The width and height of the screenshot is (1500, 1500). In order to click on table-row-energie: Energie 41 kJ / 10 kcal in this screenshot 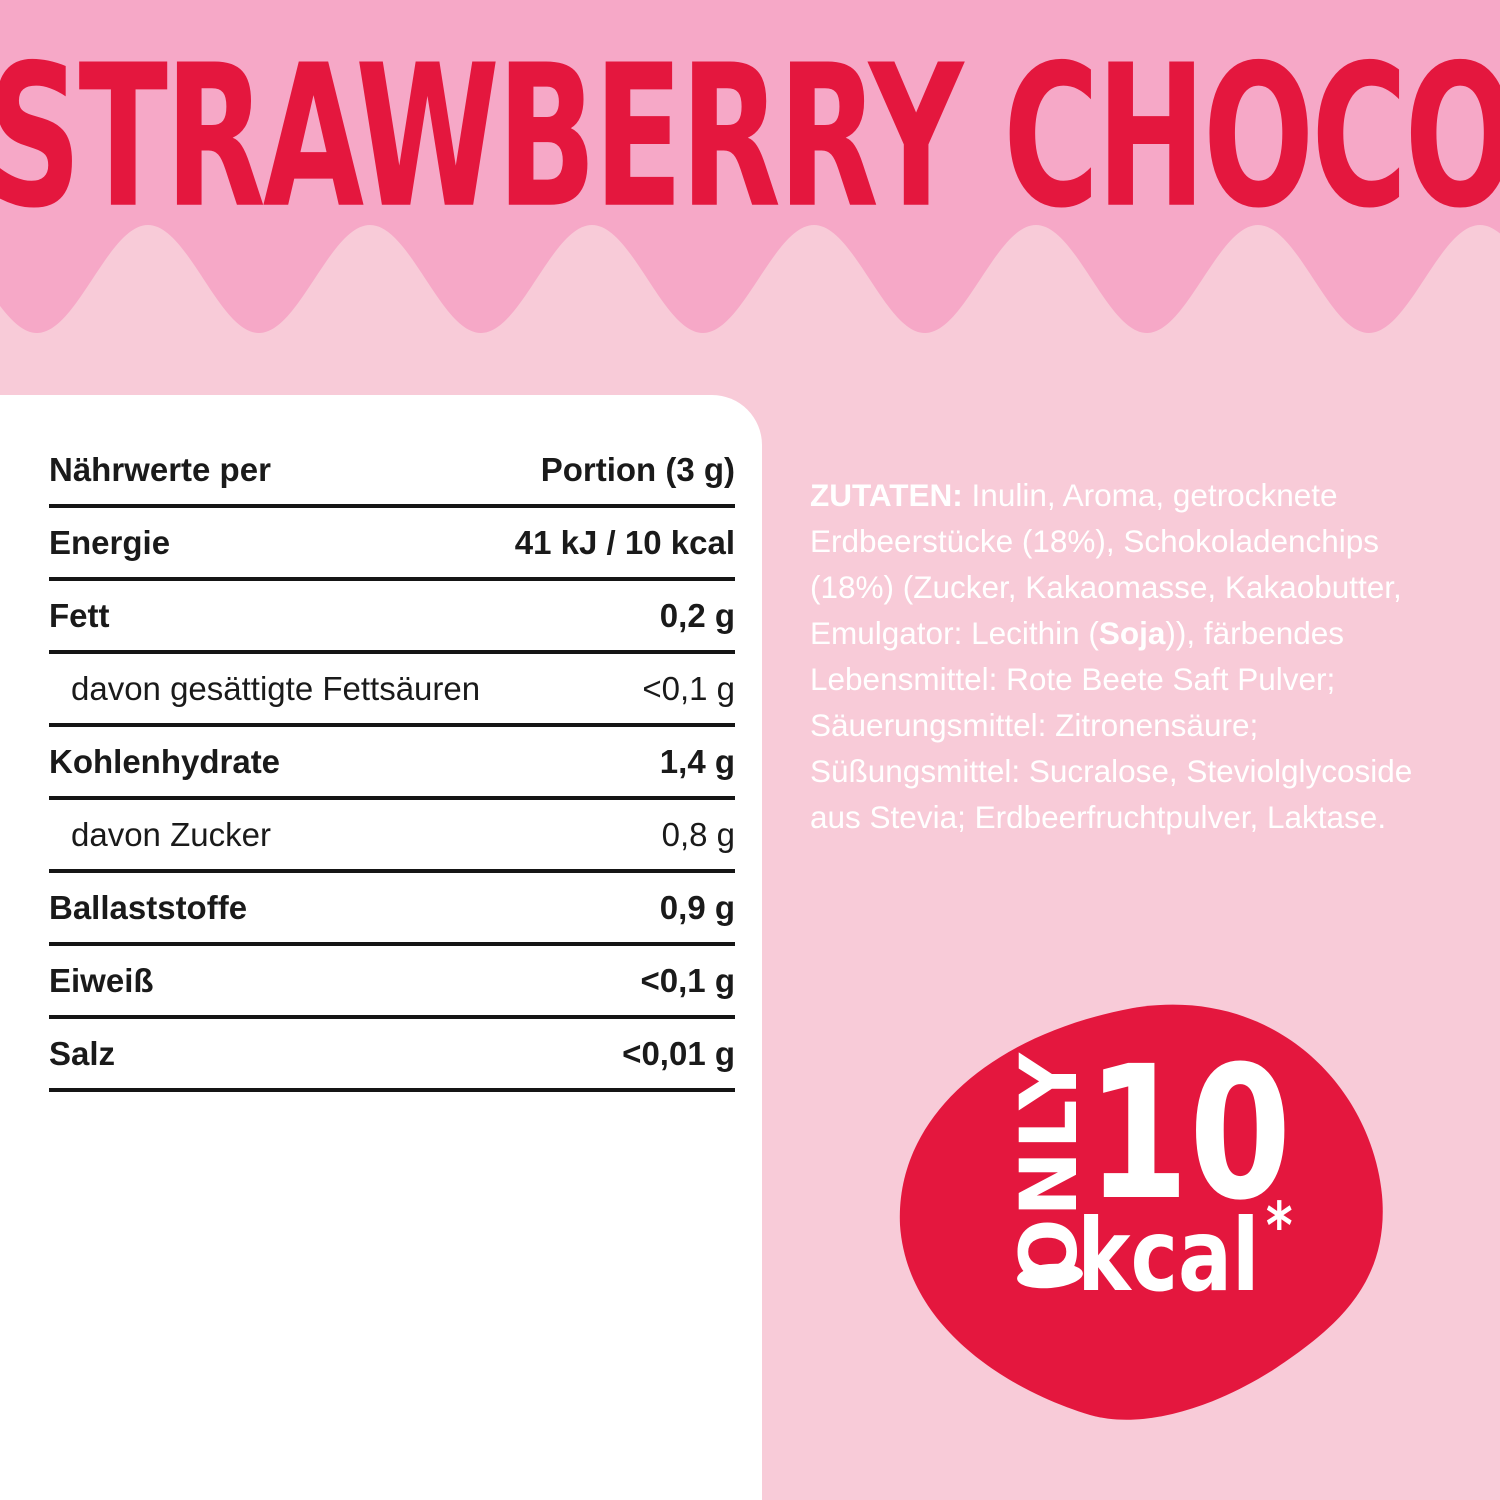, I will do `click(392, 544)`.